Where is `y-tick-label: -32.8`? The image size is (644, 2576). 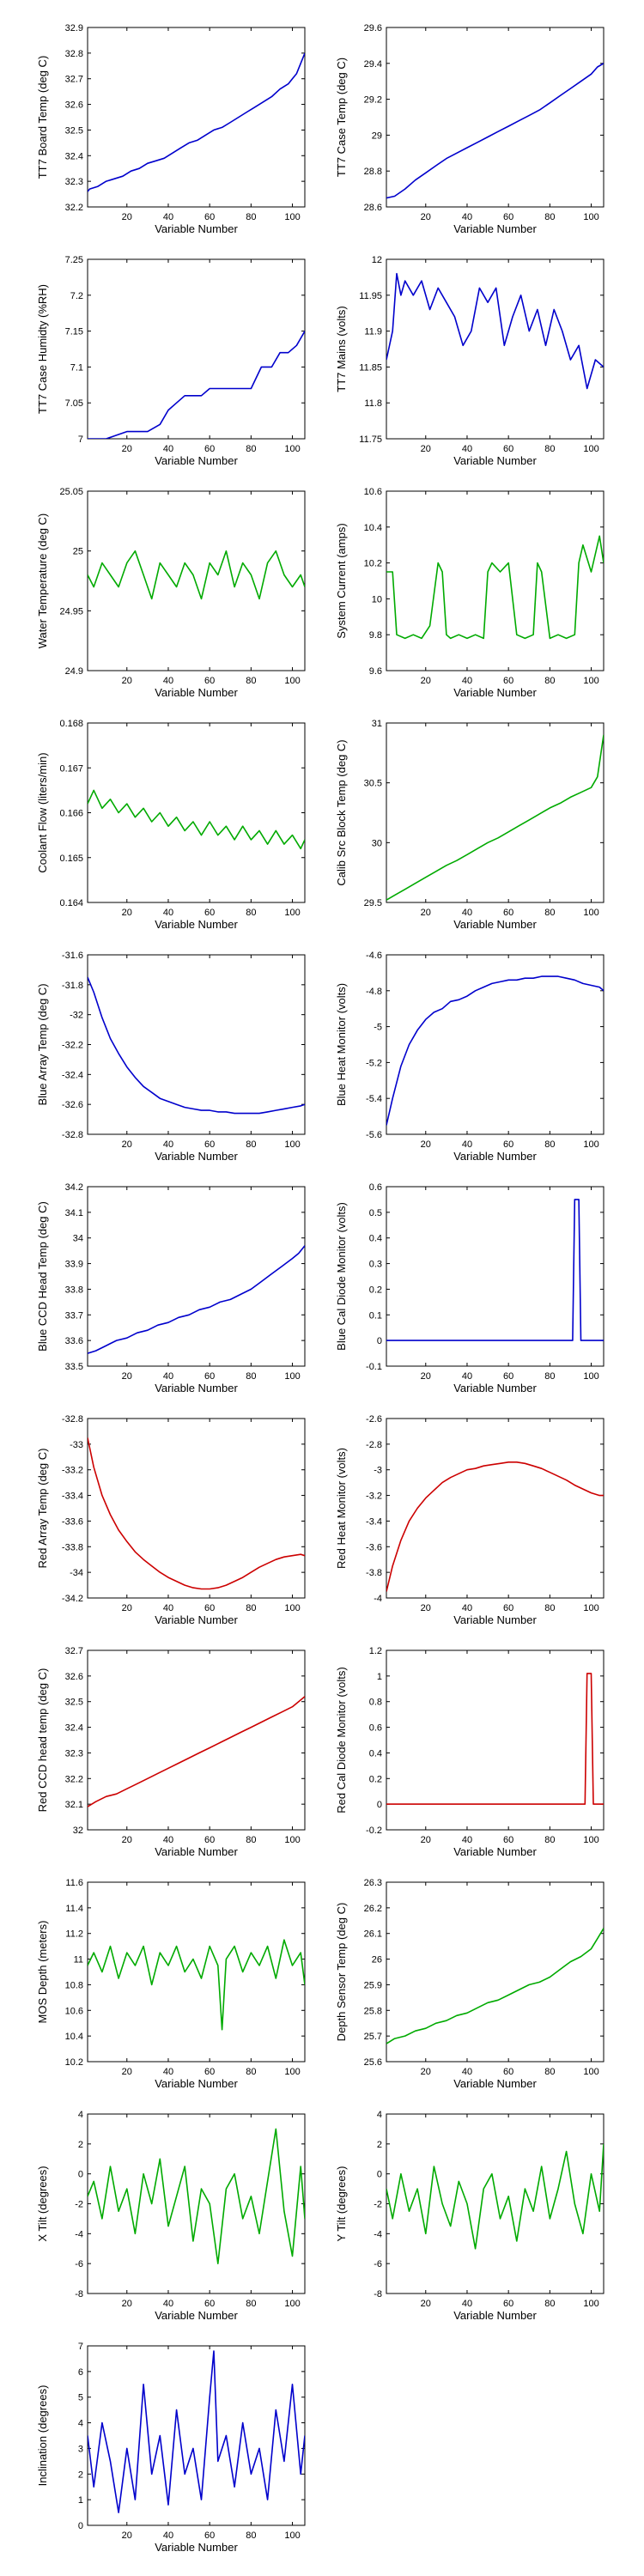 y-tick-label: -32.8 is located at coordinates (72, 1135).